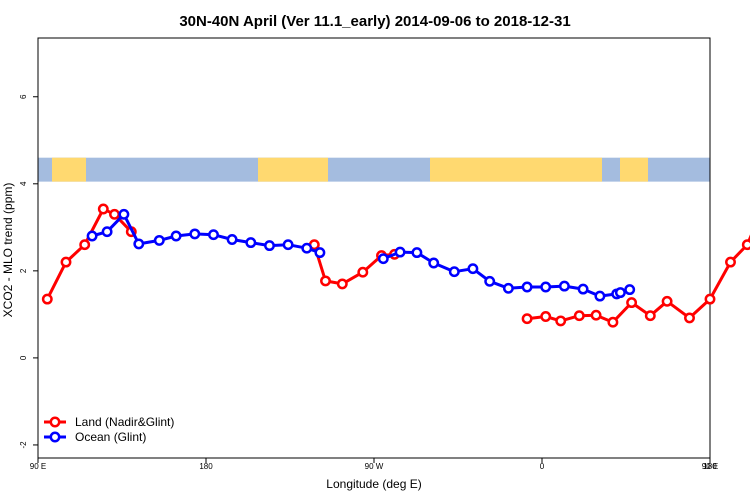 Image resolution: width=750 pixels, height=500 pixels. Describe the element at coordinates (374, 466) in the screenshot. I see `x-tick-label-2: 90 W` at that location.